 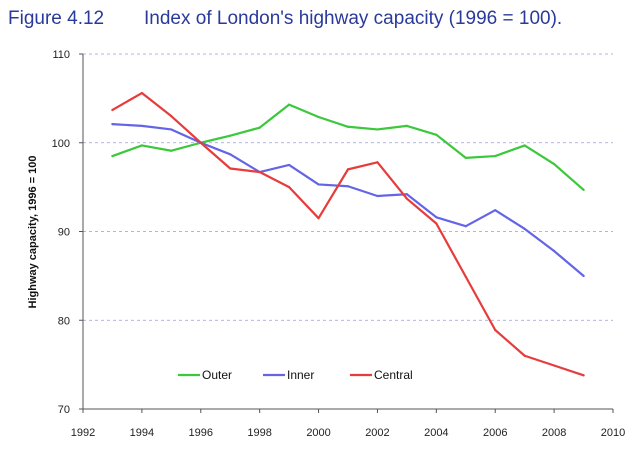 I want to click on data-point-inner-2000, so click(x=318, y=184).